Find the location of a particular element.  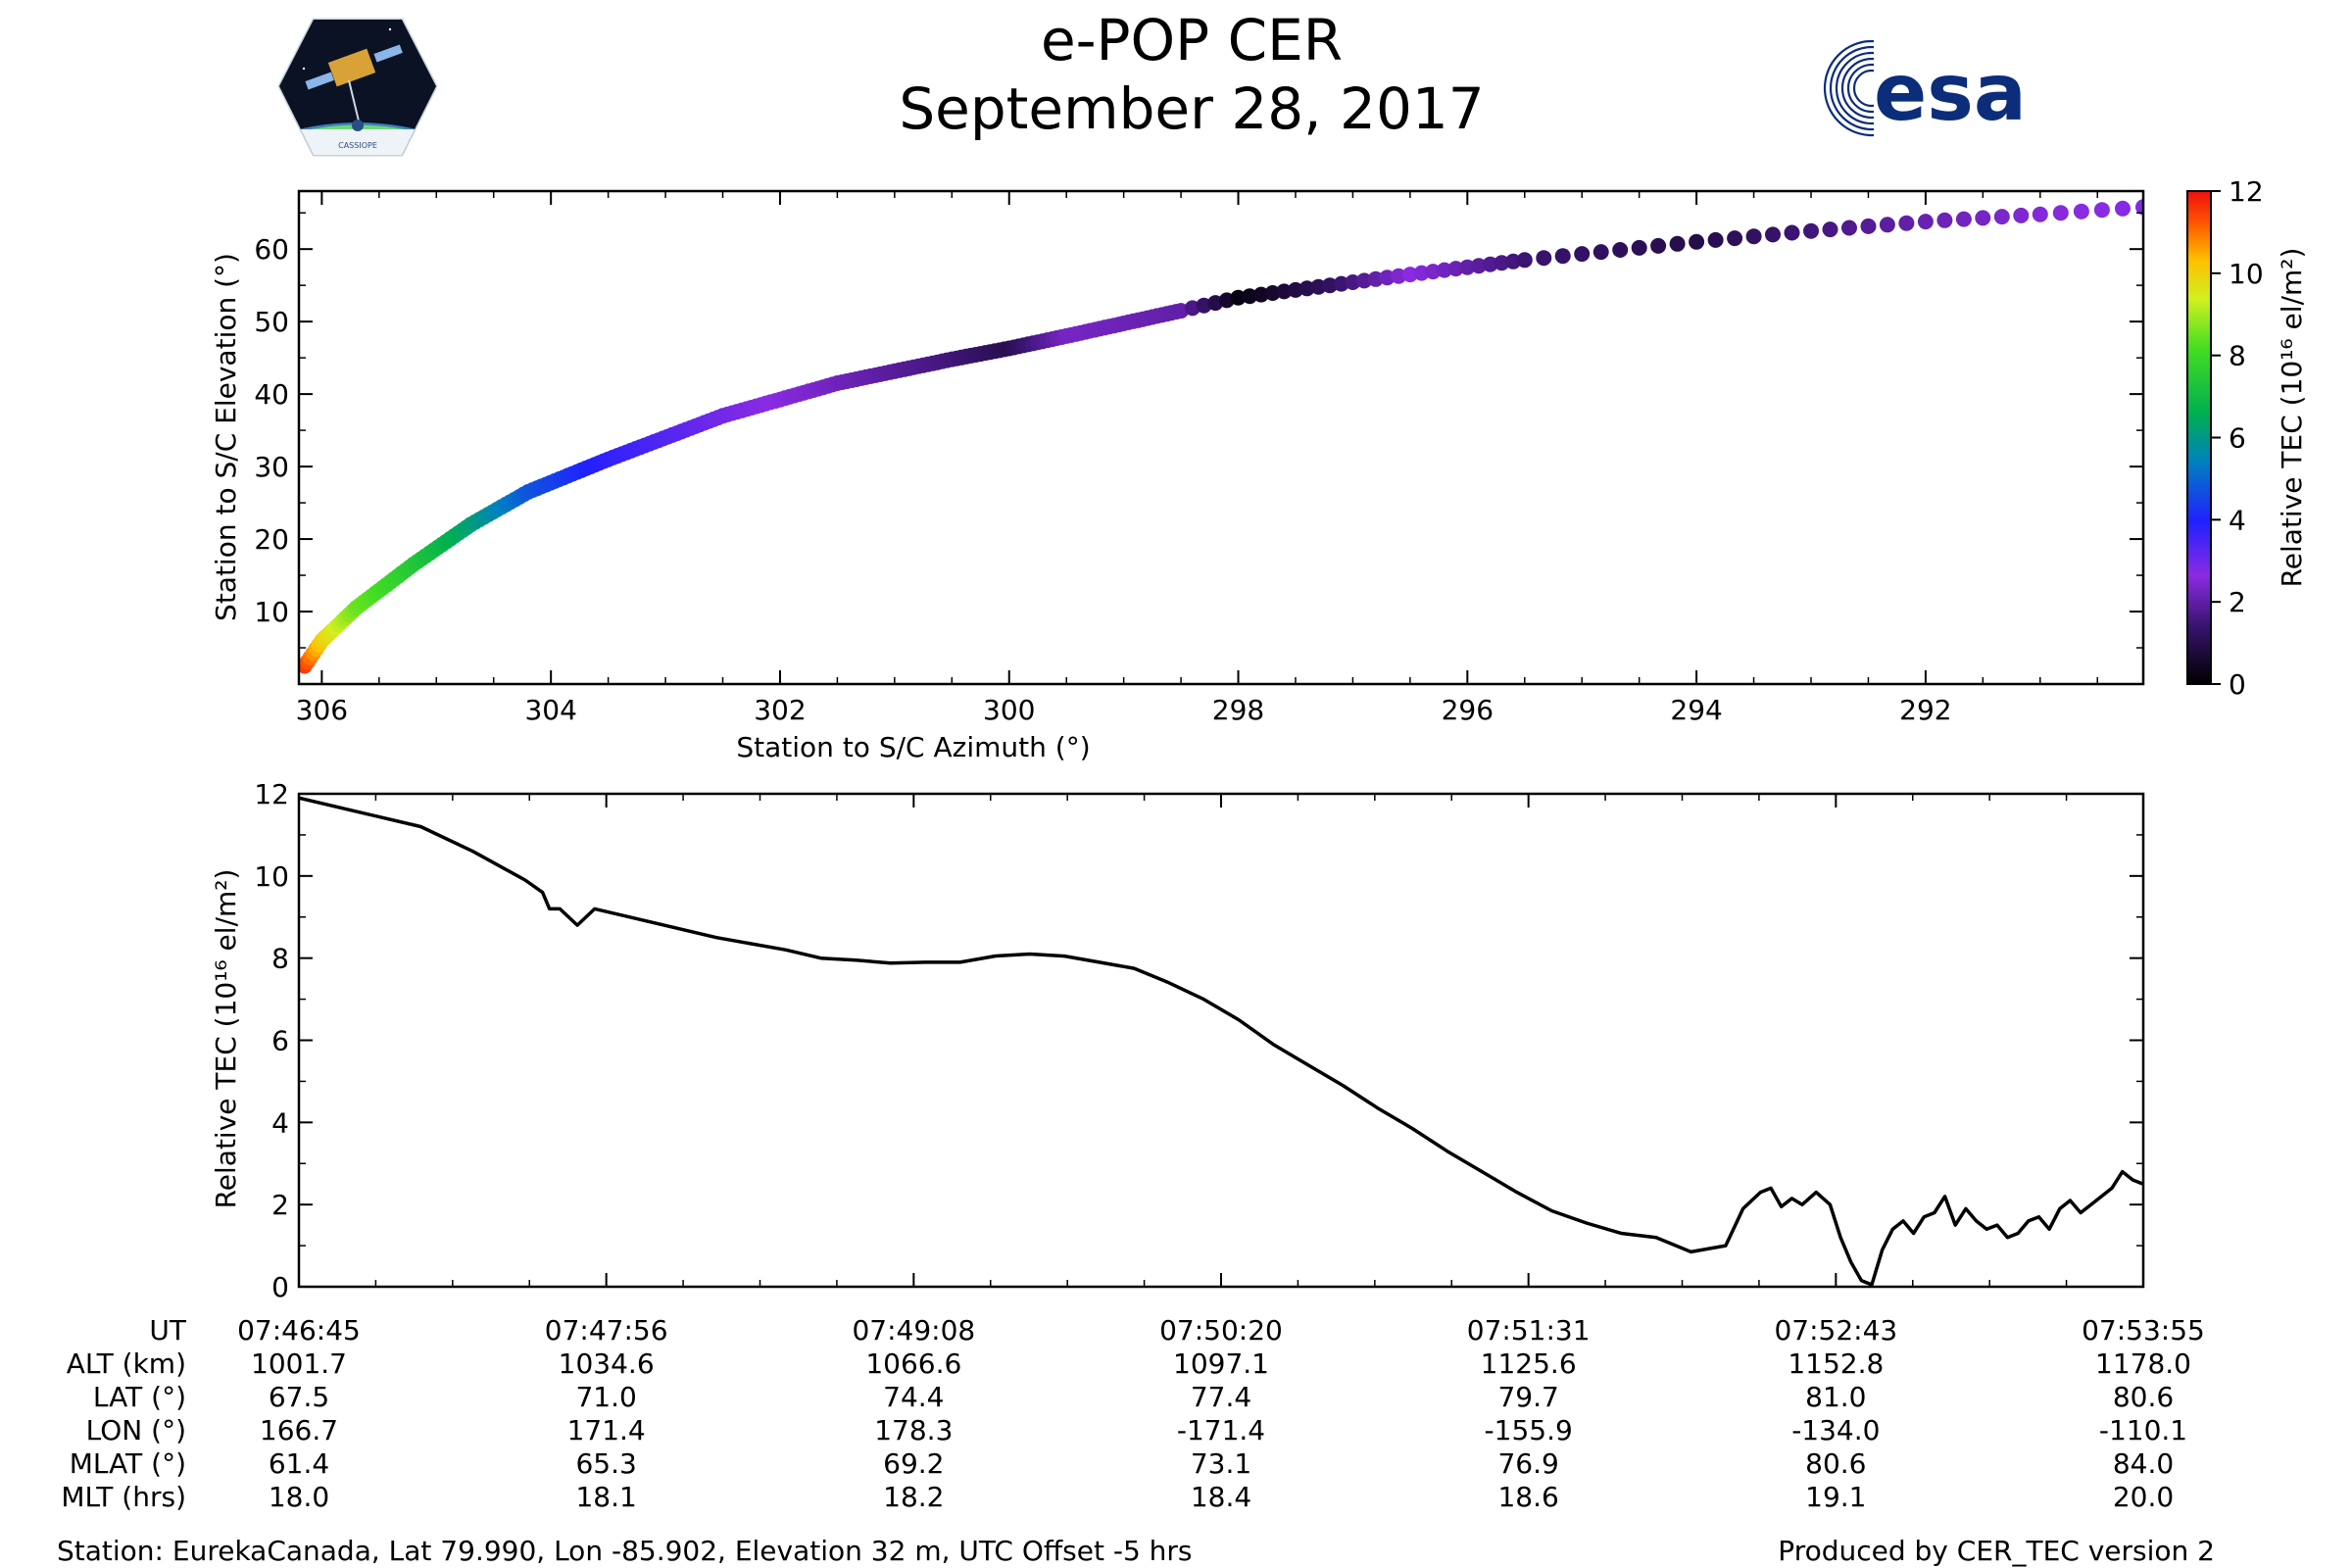

tec-y-tick-label: 0 is located at coordinates (280, 1287).